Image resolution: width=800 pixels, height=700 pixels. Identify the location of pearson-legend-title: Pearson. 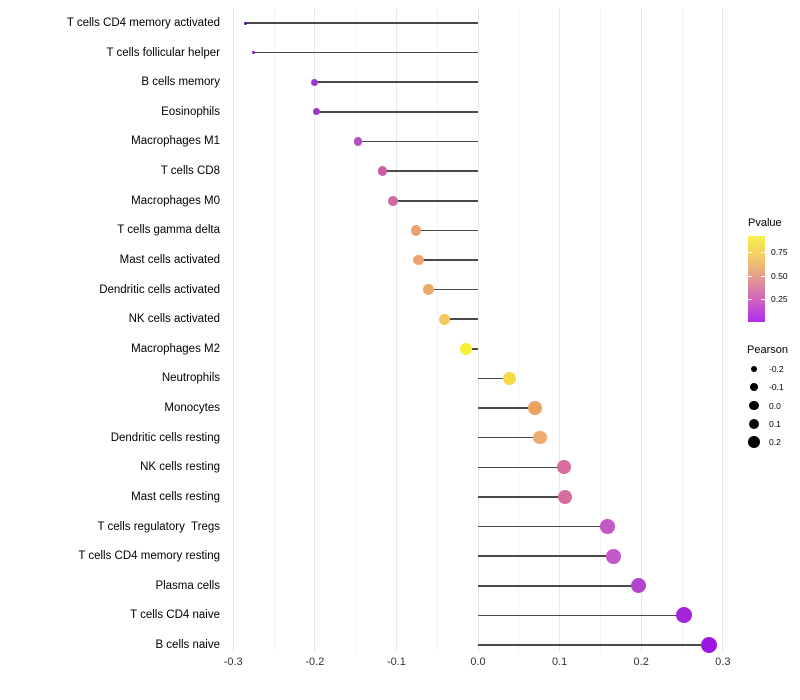
(767, 350).